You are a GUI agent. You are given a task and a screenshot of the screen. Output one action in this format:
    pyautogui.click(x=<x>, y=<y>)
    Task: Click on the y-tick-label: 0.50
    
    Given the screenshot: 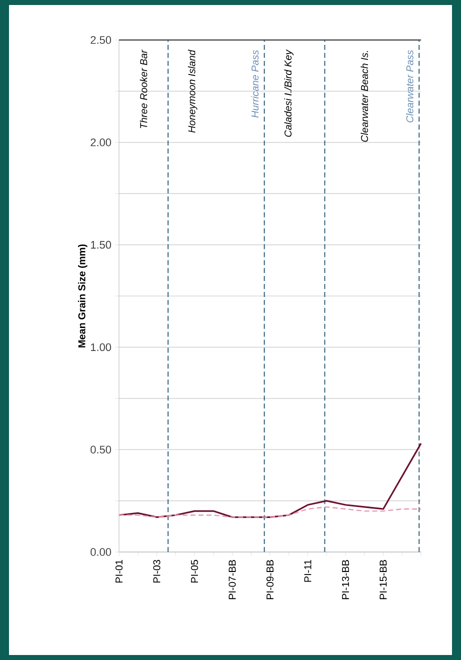 What is the action you would take?
    pyautogui.click(x=101, y=450)
    